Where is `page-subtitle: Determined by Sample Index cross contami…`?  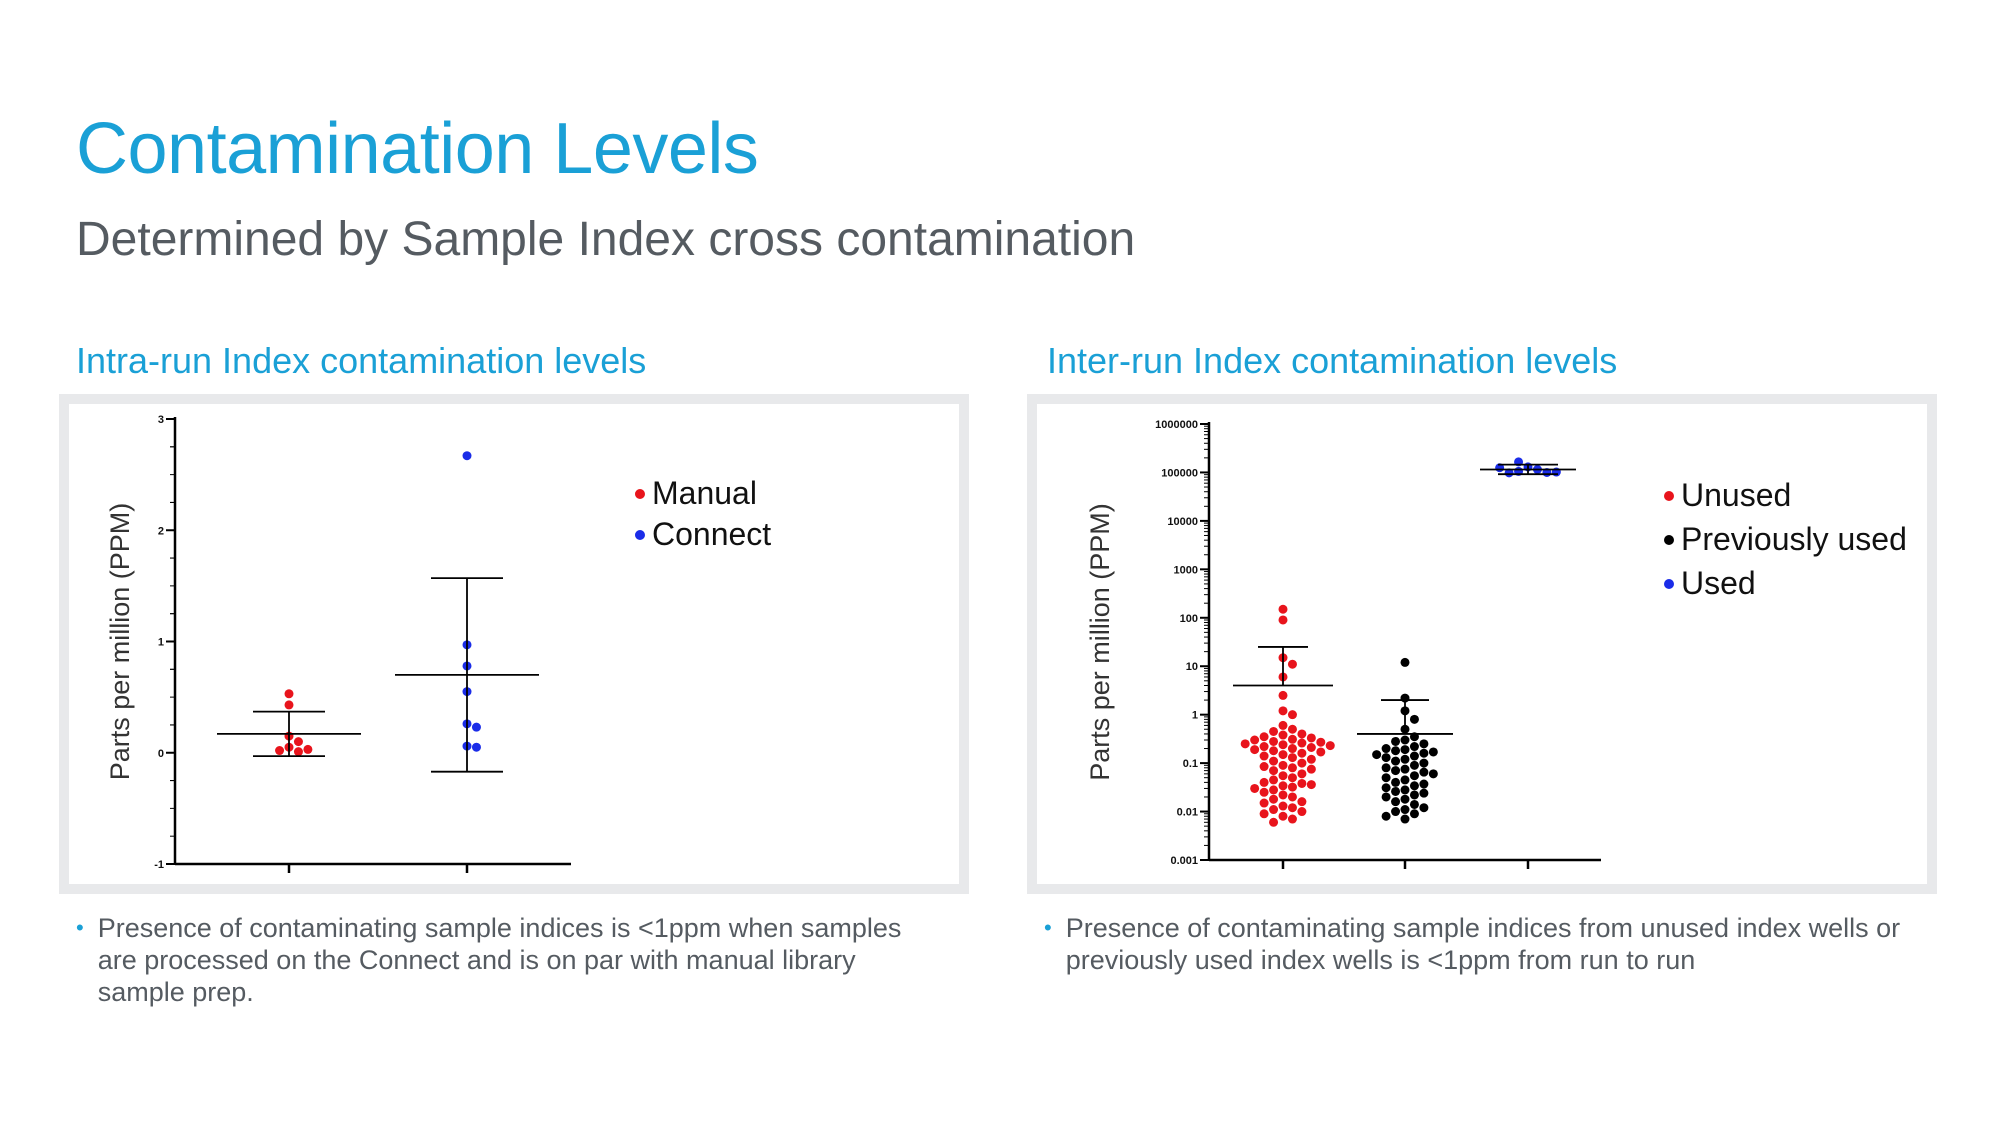 page-subtitle: Determined by Sample Index cross contami… is located at coordinates (606, 239).